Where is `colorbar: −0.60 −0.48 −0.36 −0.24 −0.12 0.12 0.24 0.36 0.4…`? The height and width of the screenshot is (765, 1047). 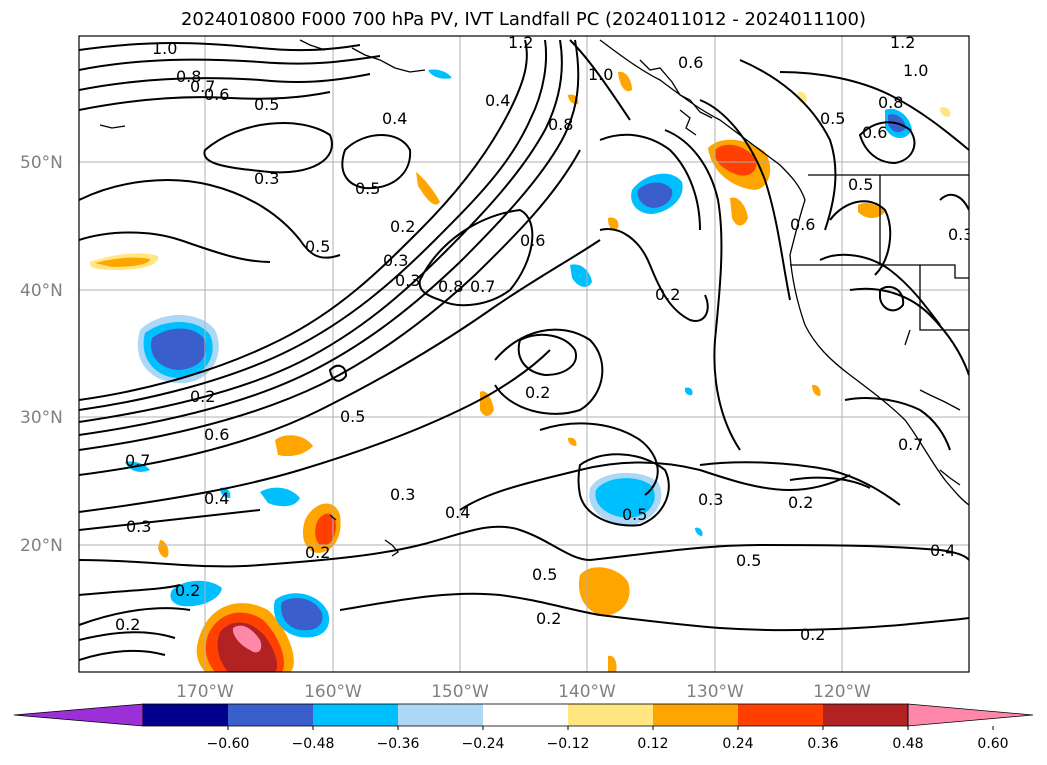 colorbar: −0.60 −0.48 −0.36 −0.24 −0.12 0.12 0.24 0.36 0.4… is located at coordinates (523, 727).